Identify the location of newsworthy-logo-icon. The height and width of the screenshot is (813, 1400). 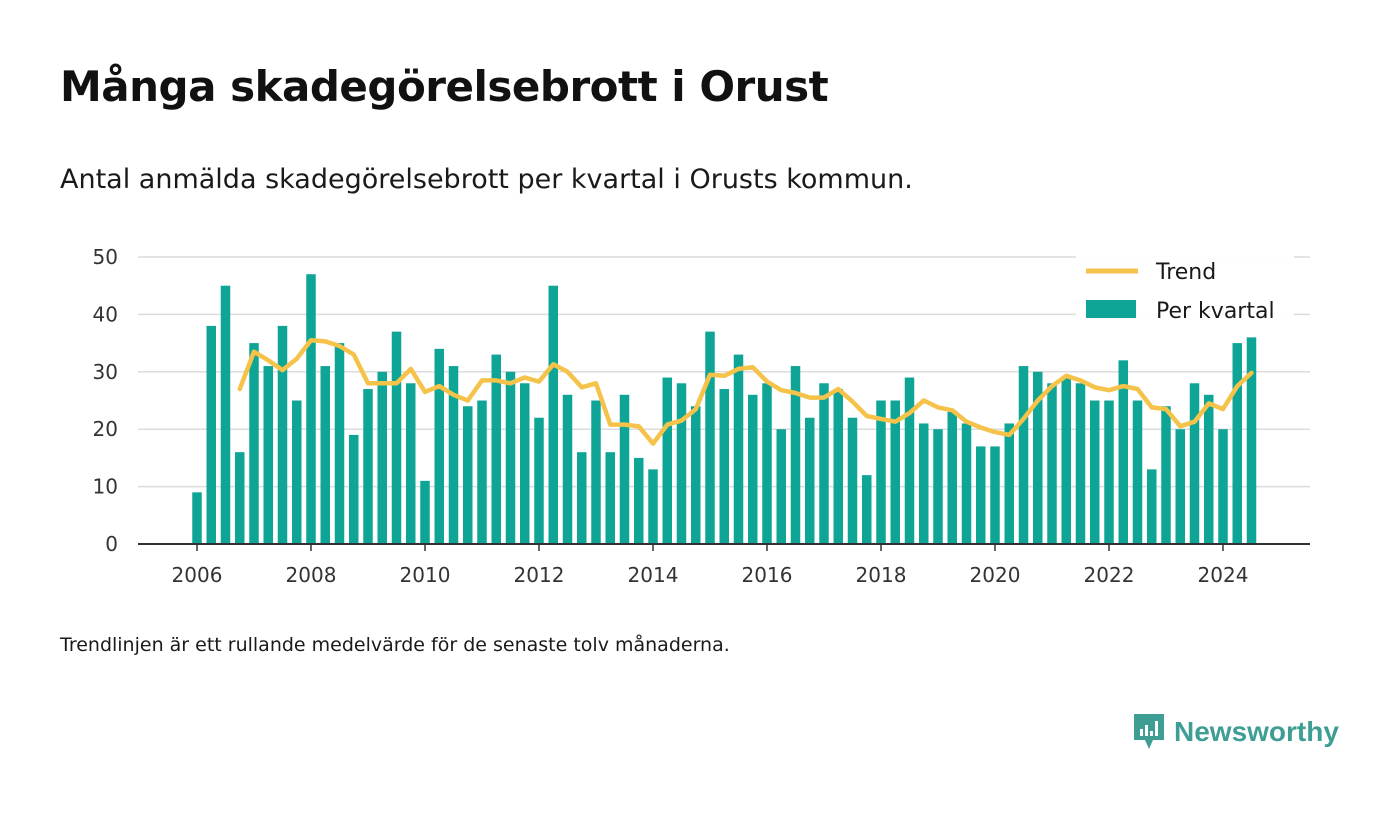
(1149, 731).